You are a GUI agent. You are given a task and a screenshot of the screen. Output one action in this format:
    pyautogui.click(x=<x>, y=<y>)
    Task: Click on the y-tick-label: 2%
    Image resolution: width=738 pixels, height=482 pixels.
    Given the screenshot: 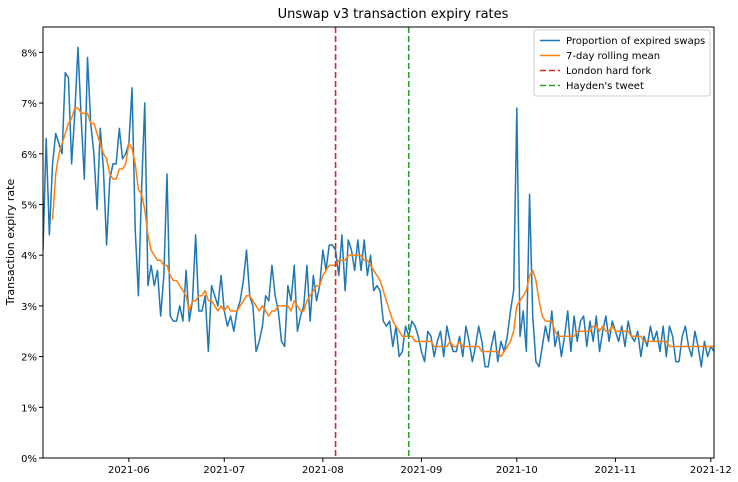 What is the action you would take?
    pyautogui.click(x=29, y=358)
    